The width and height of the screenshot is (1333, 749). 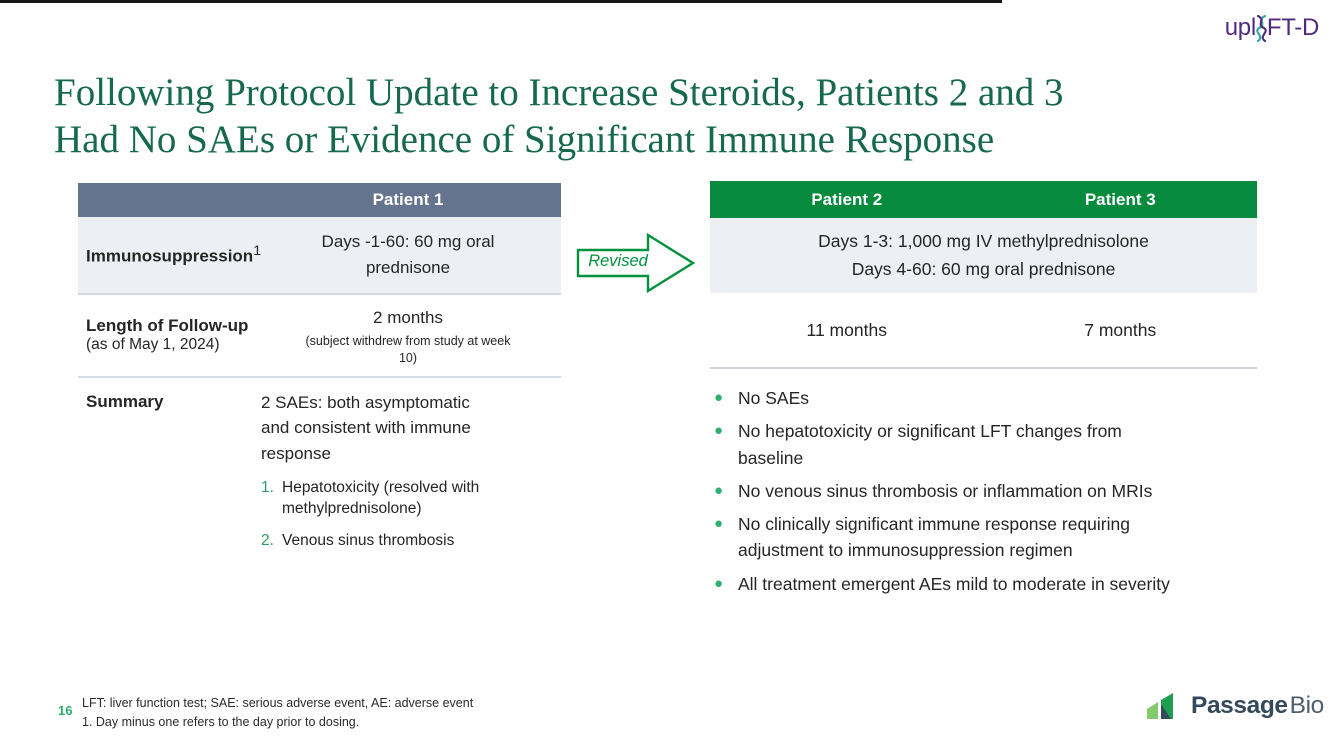 I want to click on dna-helix-icon, so click(x=1261, y=28).